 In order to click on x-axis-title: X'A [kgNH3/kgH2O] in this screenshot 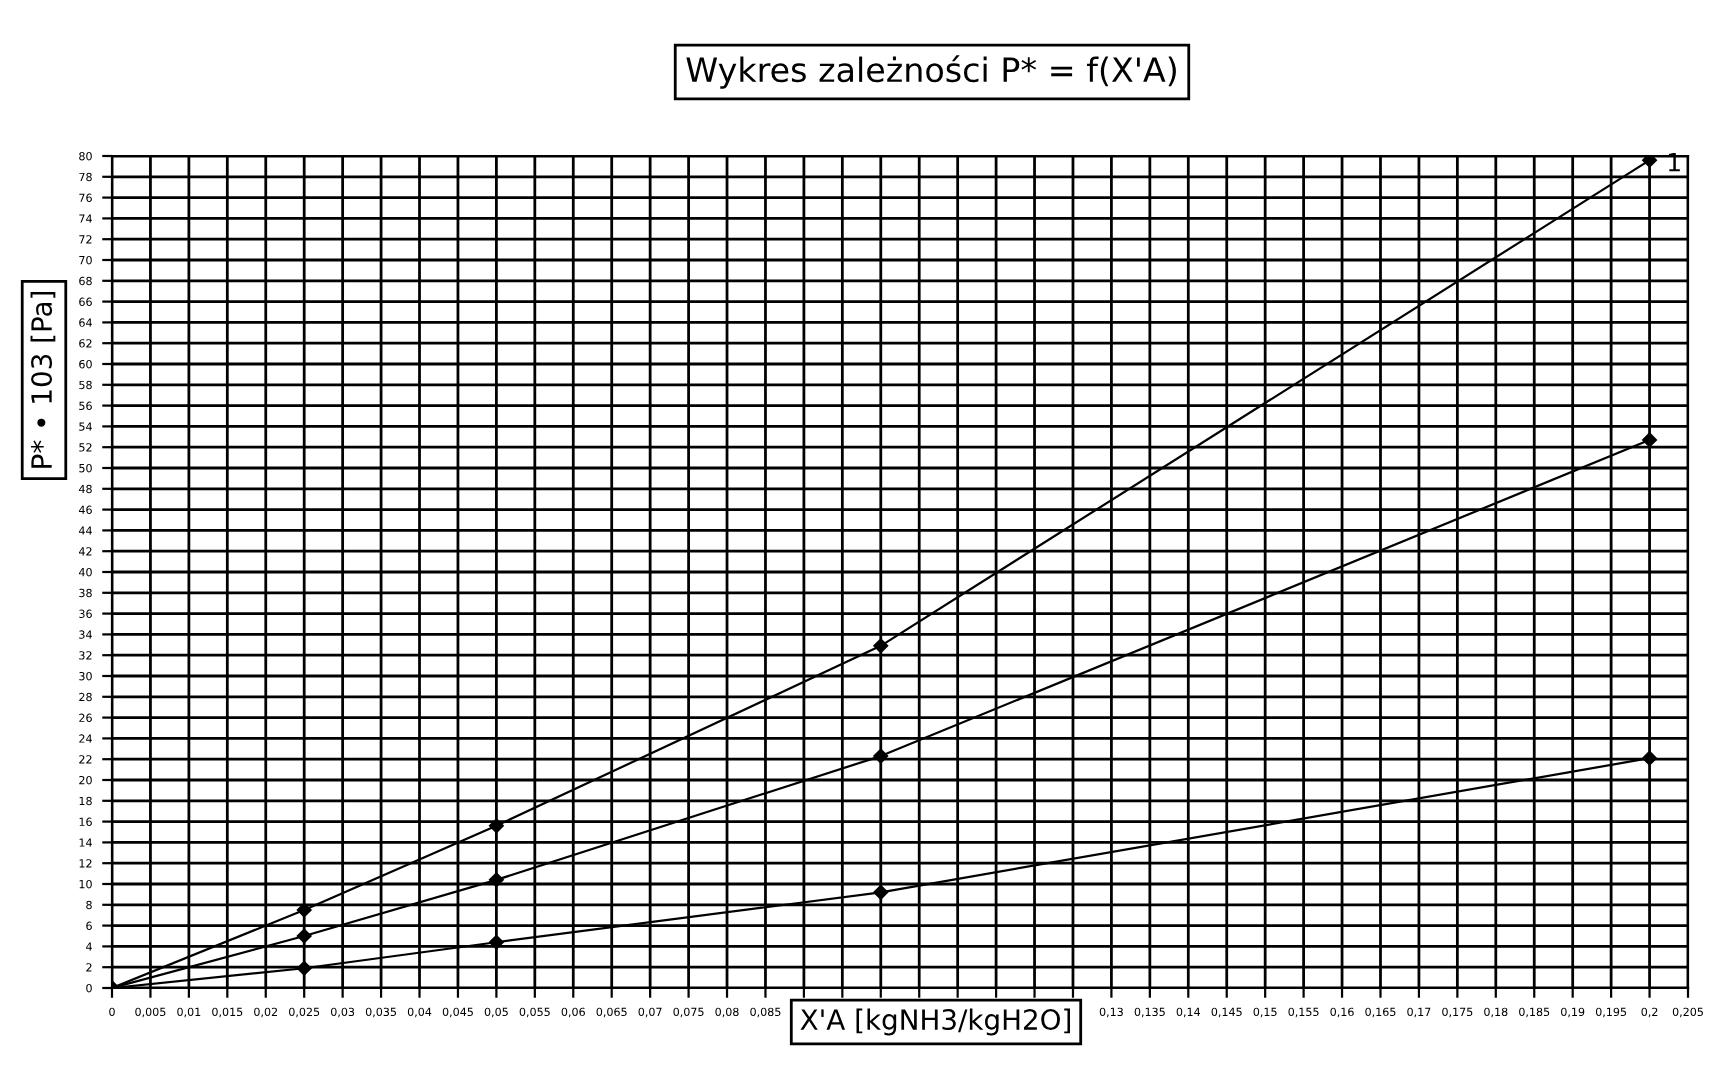, I will do `click(935, 1022)`.